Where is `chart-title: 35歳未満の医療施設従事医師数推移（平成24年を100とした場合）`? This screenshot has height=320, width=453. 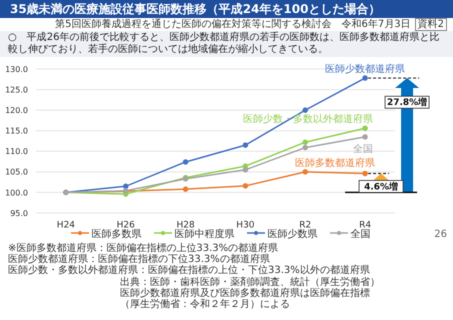 chart-title: 35歳未満の医療施設従事医師数推移（平成24年を100とした場合） is located at coordinates (226, 9).